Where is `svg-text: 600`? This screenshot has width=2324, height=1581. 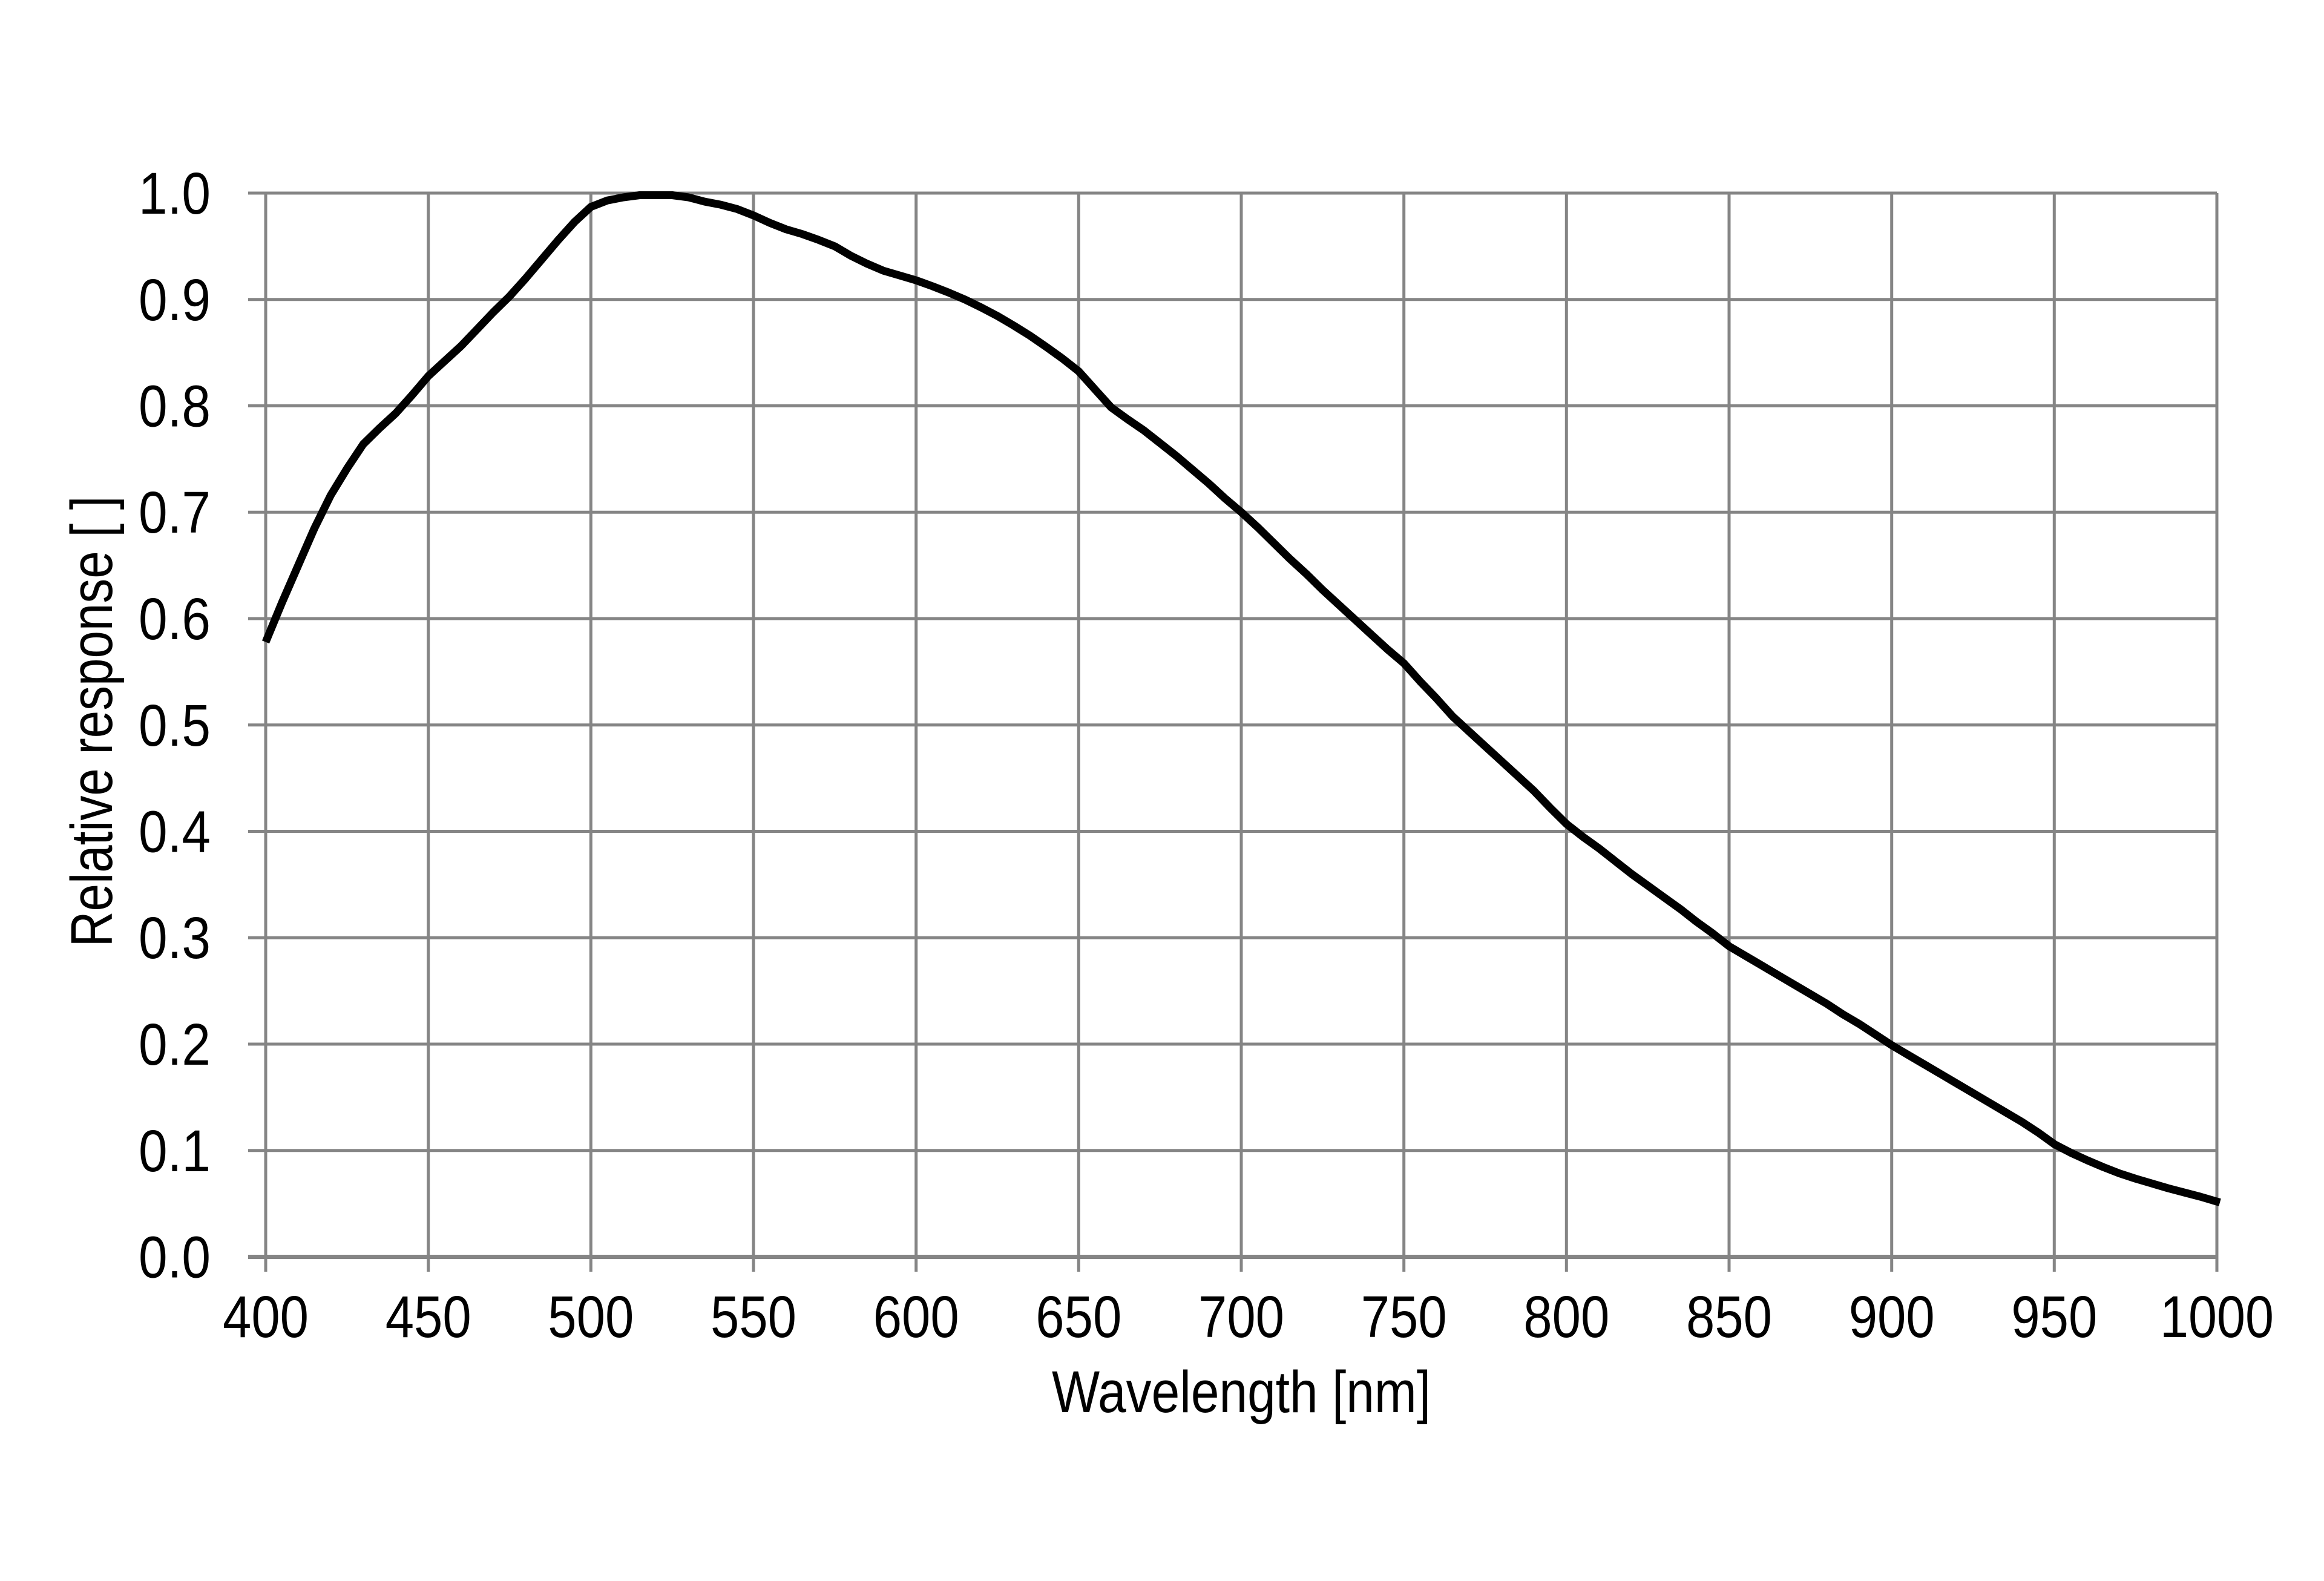 svg-text: 600 is located at coordinates (916, 1317).